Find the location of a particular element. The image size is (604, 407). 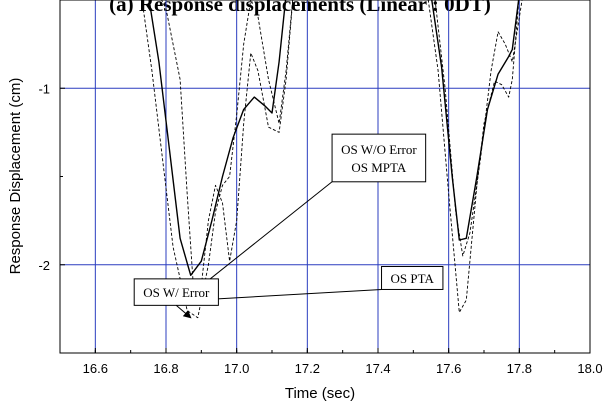

x-tick-label: 16.8 is located at coordinates (165, 368).